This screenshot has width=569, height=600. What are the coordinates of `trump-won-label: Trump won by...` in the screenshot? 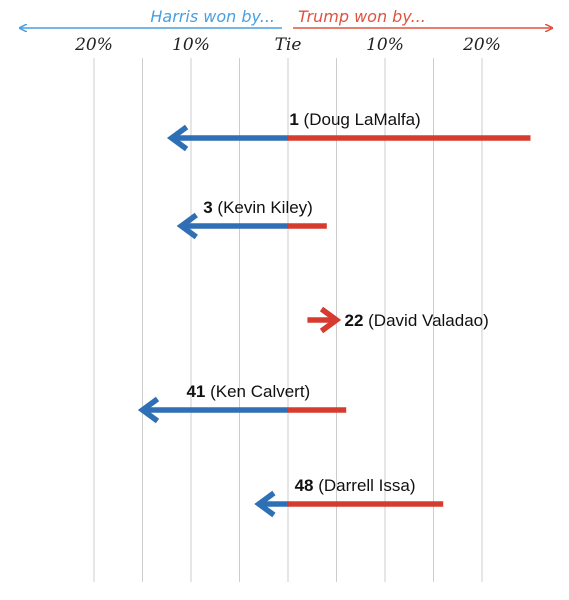 It's located at (362, 16).